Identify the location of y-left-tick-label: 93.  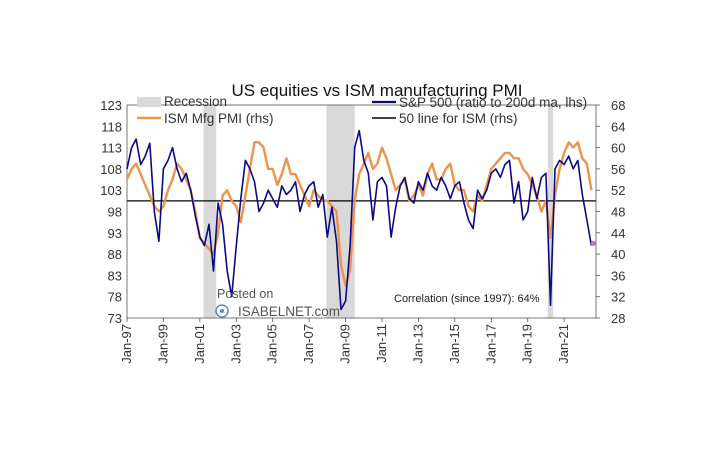
(115, 233).